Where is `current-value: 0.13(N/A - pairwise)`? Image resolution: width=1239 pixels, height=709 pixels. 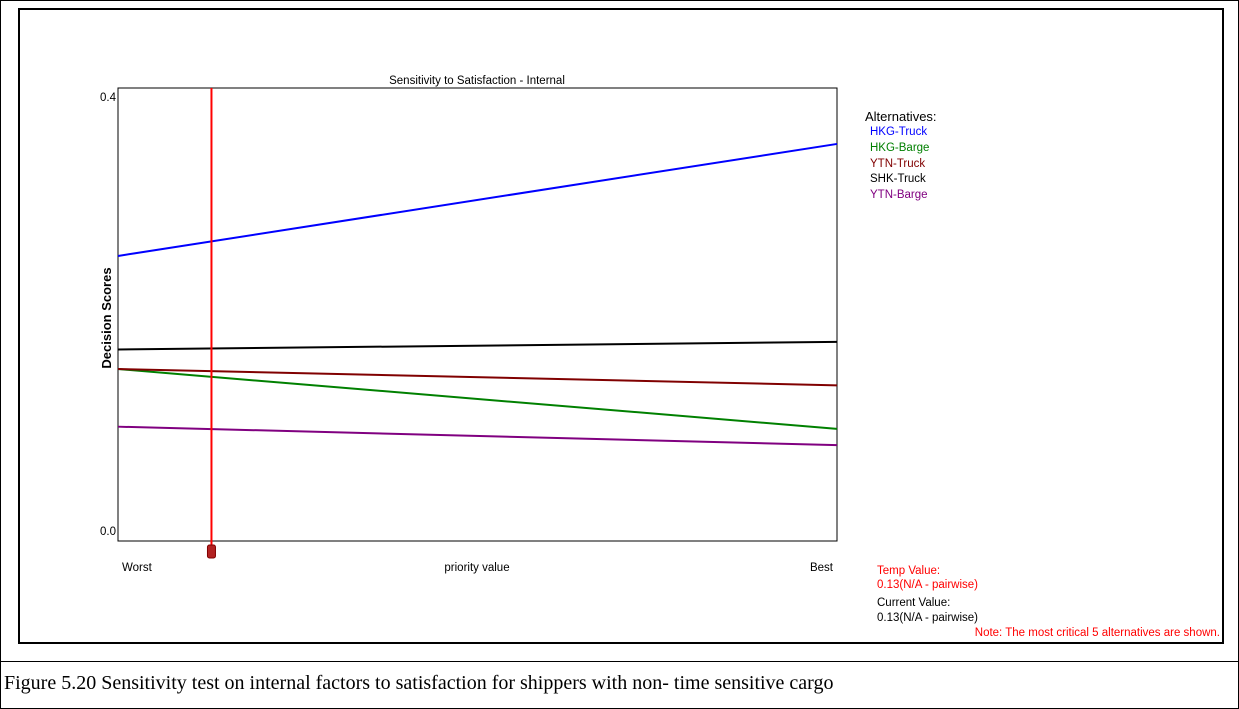 current-value: 0.13(N/A - pairwise) is located at coordinates (927, 618).